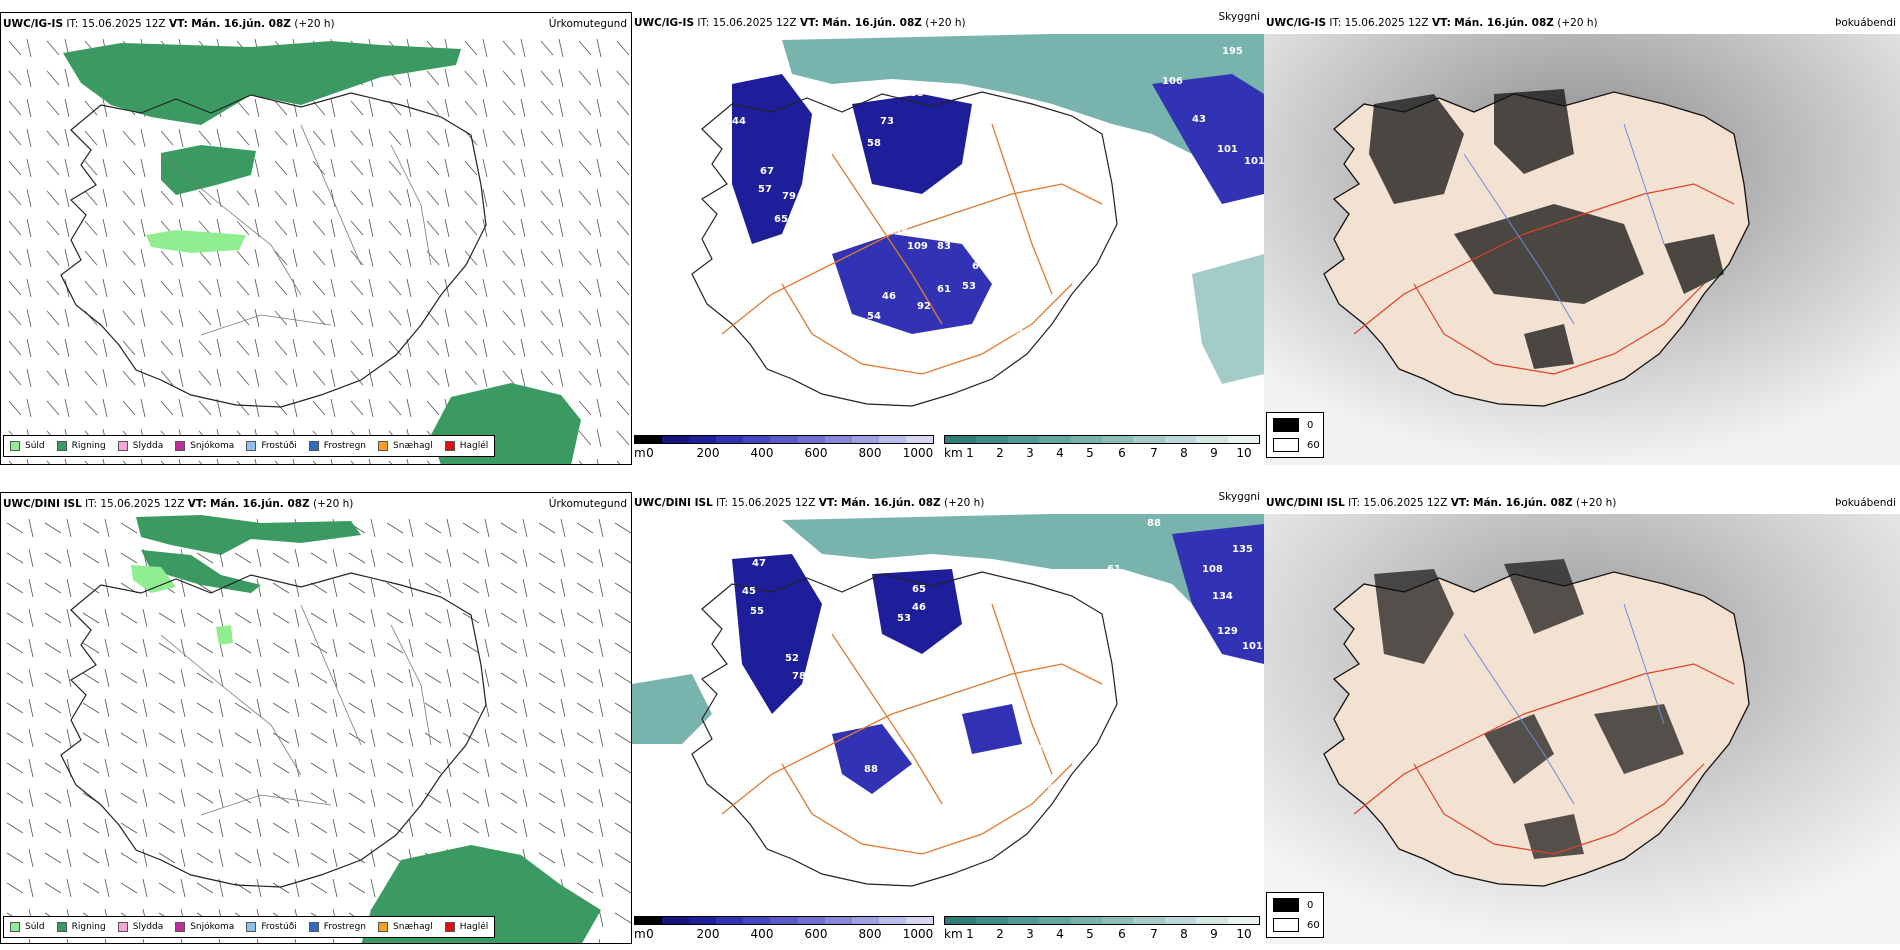  What do you see at coordinates (927, 749) in the screenshot?
I see `cloud-base-s` at bounding box center [927, 749].